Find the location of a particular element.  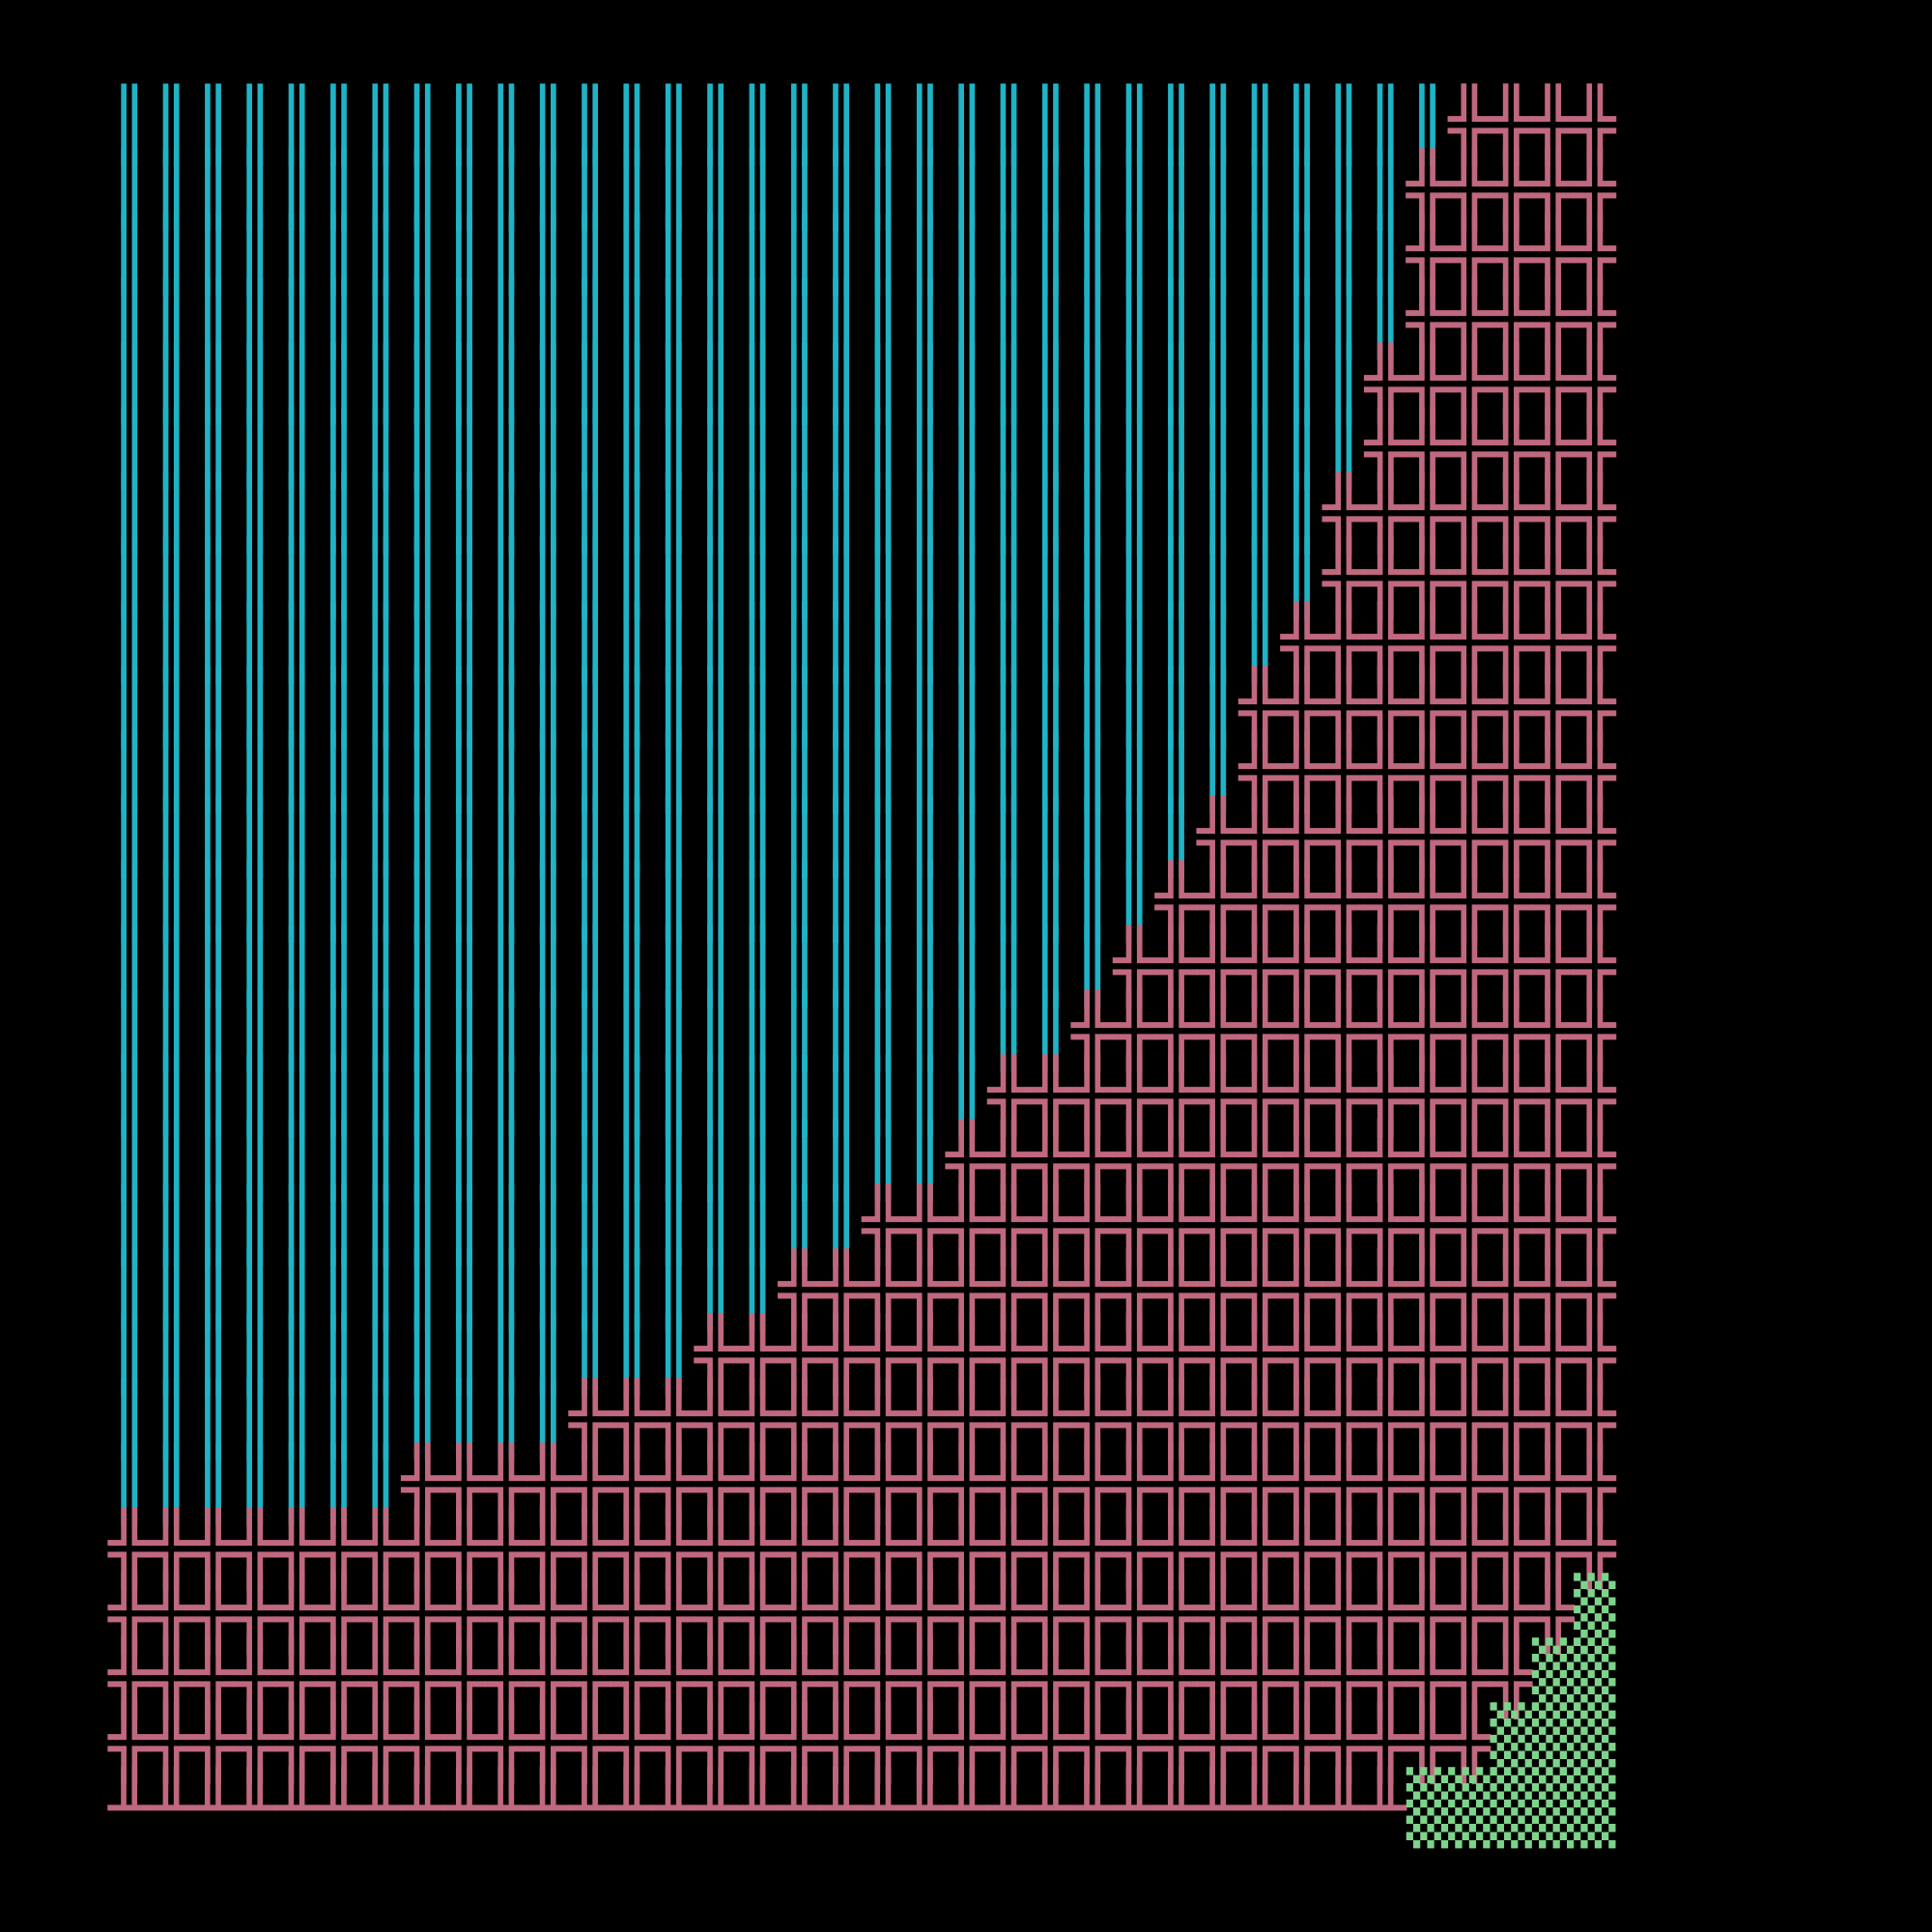

glyph-row: ║║║║║║║║║║║╬╬╬╬╬╬╬╬╬╬╬╬╬╬╬╬╬╬╬╬╬╬╬╬╬ is located at coordinates (971, 1419).